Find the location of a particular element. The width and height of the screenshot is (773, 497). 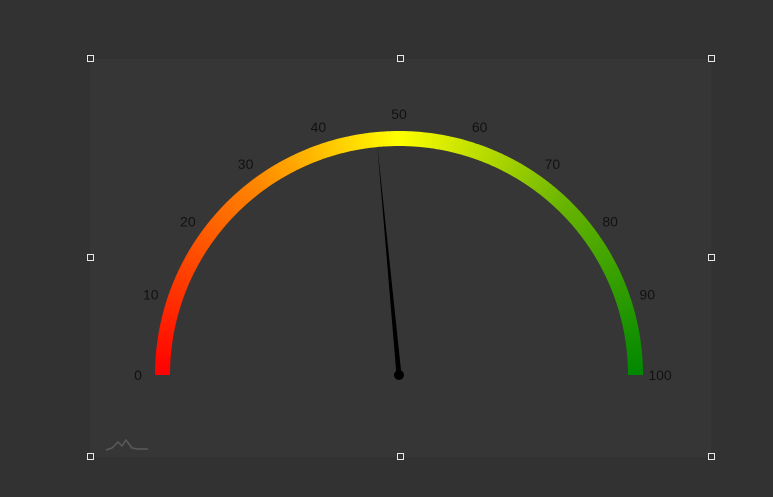

resize-handle-middle-left is located at coordinates (90, 257).